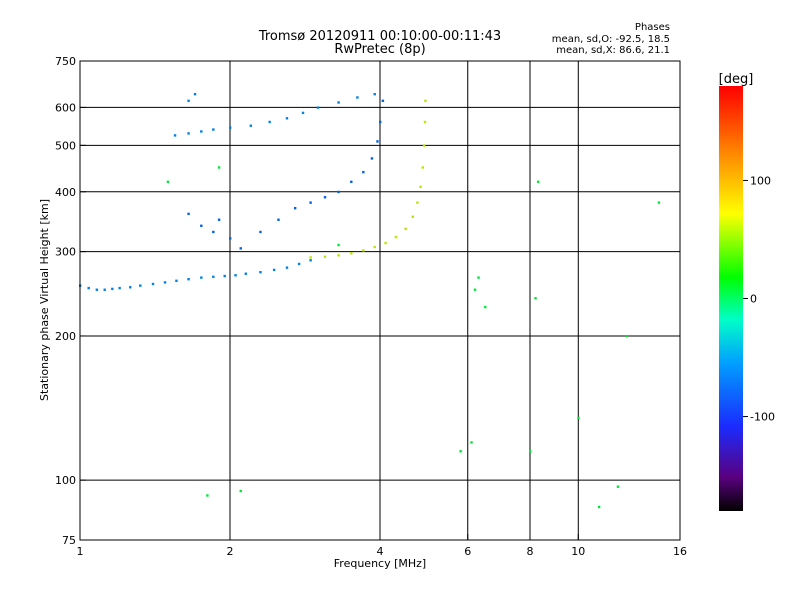  Describe the element at coordinates (65, 252) in the screenshot. I see `y-tick-label: 300` at that location.